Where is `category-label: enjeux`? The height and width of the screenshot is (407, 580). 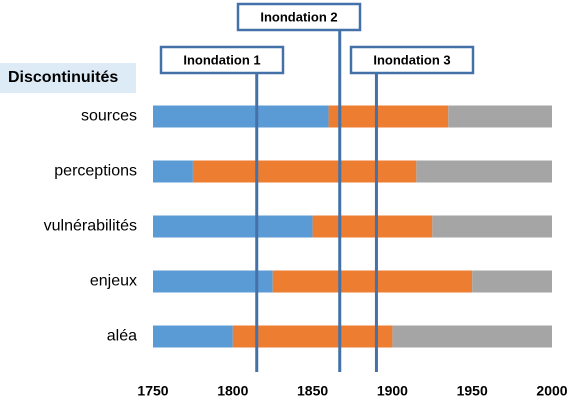 category-label: enjeux is located at coordinates (113, 281).